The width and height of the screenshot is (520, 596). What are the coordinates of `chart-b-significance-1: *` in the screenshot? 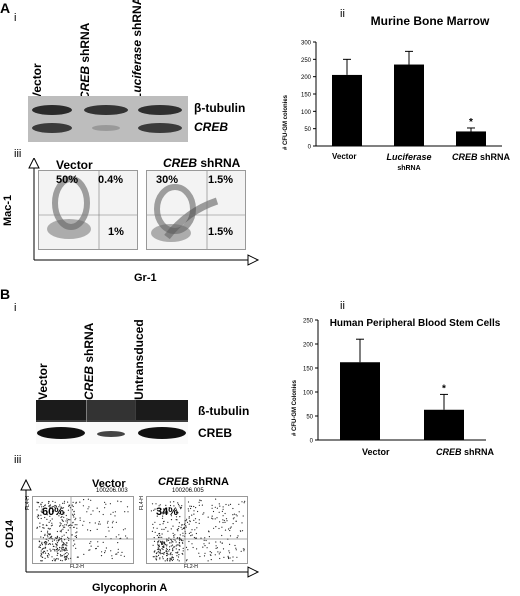 It's located at (444, 388).